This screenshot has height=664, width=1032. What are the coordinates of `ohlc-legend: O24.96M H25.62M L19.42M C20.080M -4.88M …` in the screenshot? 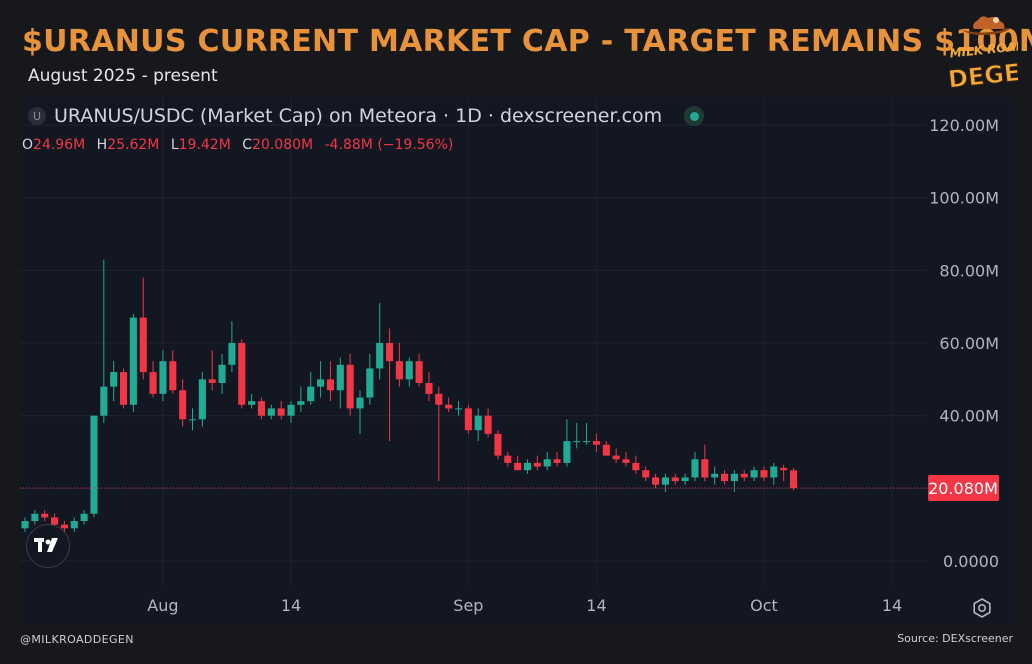 It's located at (237, 145).